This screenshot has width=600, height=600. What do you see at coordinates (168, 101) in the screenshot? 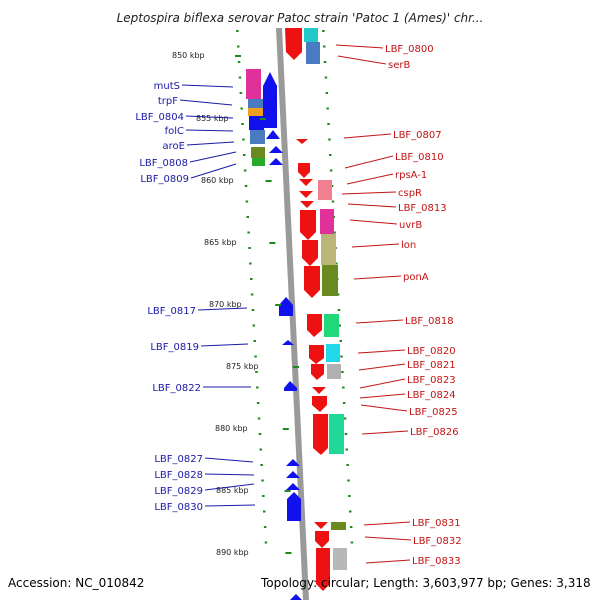
I see `gene-label: trpF` at bounding box center [168, 101].